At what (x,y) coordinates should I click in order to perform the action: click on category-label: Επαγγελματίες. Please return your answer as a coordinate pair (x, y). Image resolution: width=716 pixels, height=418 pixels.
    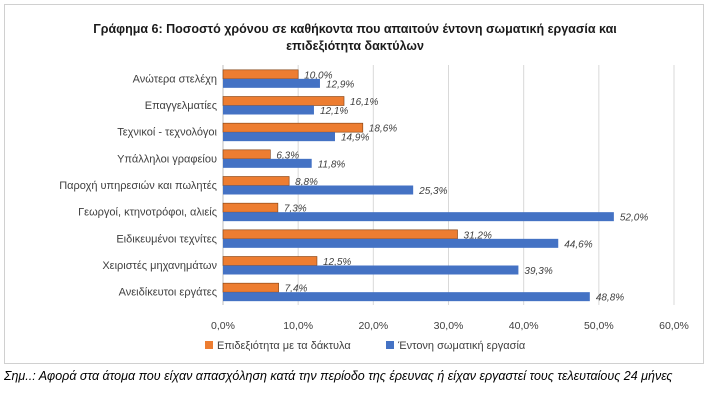
    Looking at the image, I should click on (181, 106).